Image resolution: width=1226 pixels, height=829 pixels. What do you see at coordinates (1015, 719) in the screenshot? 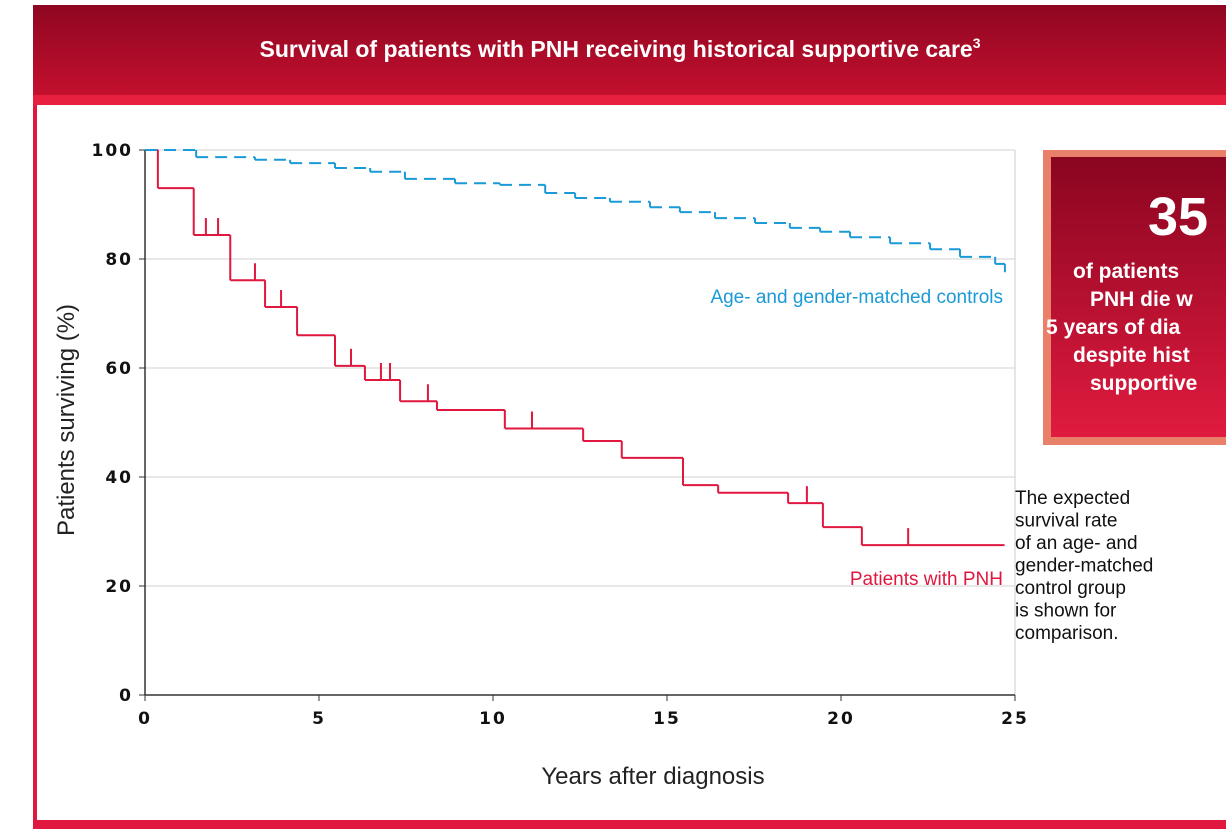
I see `x-tick-label: 25` at bounding box center [1015, 719].